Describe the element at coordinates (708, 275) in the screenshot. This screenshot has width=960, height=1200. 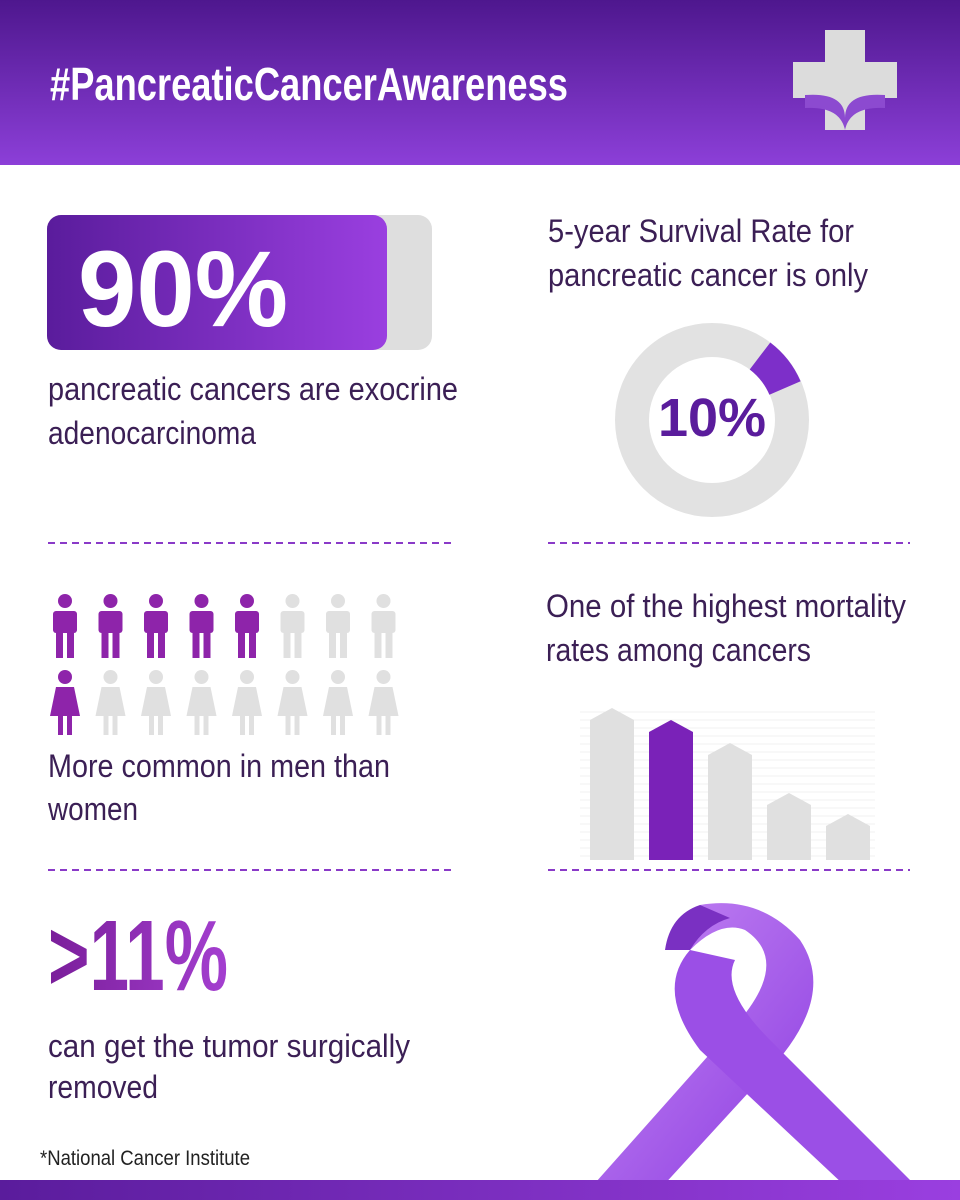
I see `heading: pancreatic cancer is only` at that location.